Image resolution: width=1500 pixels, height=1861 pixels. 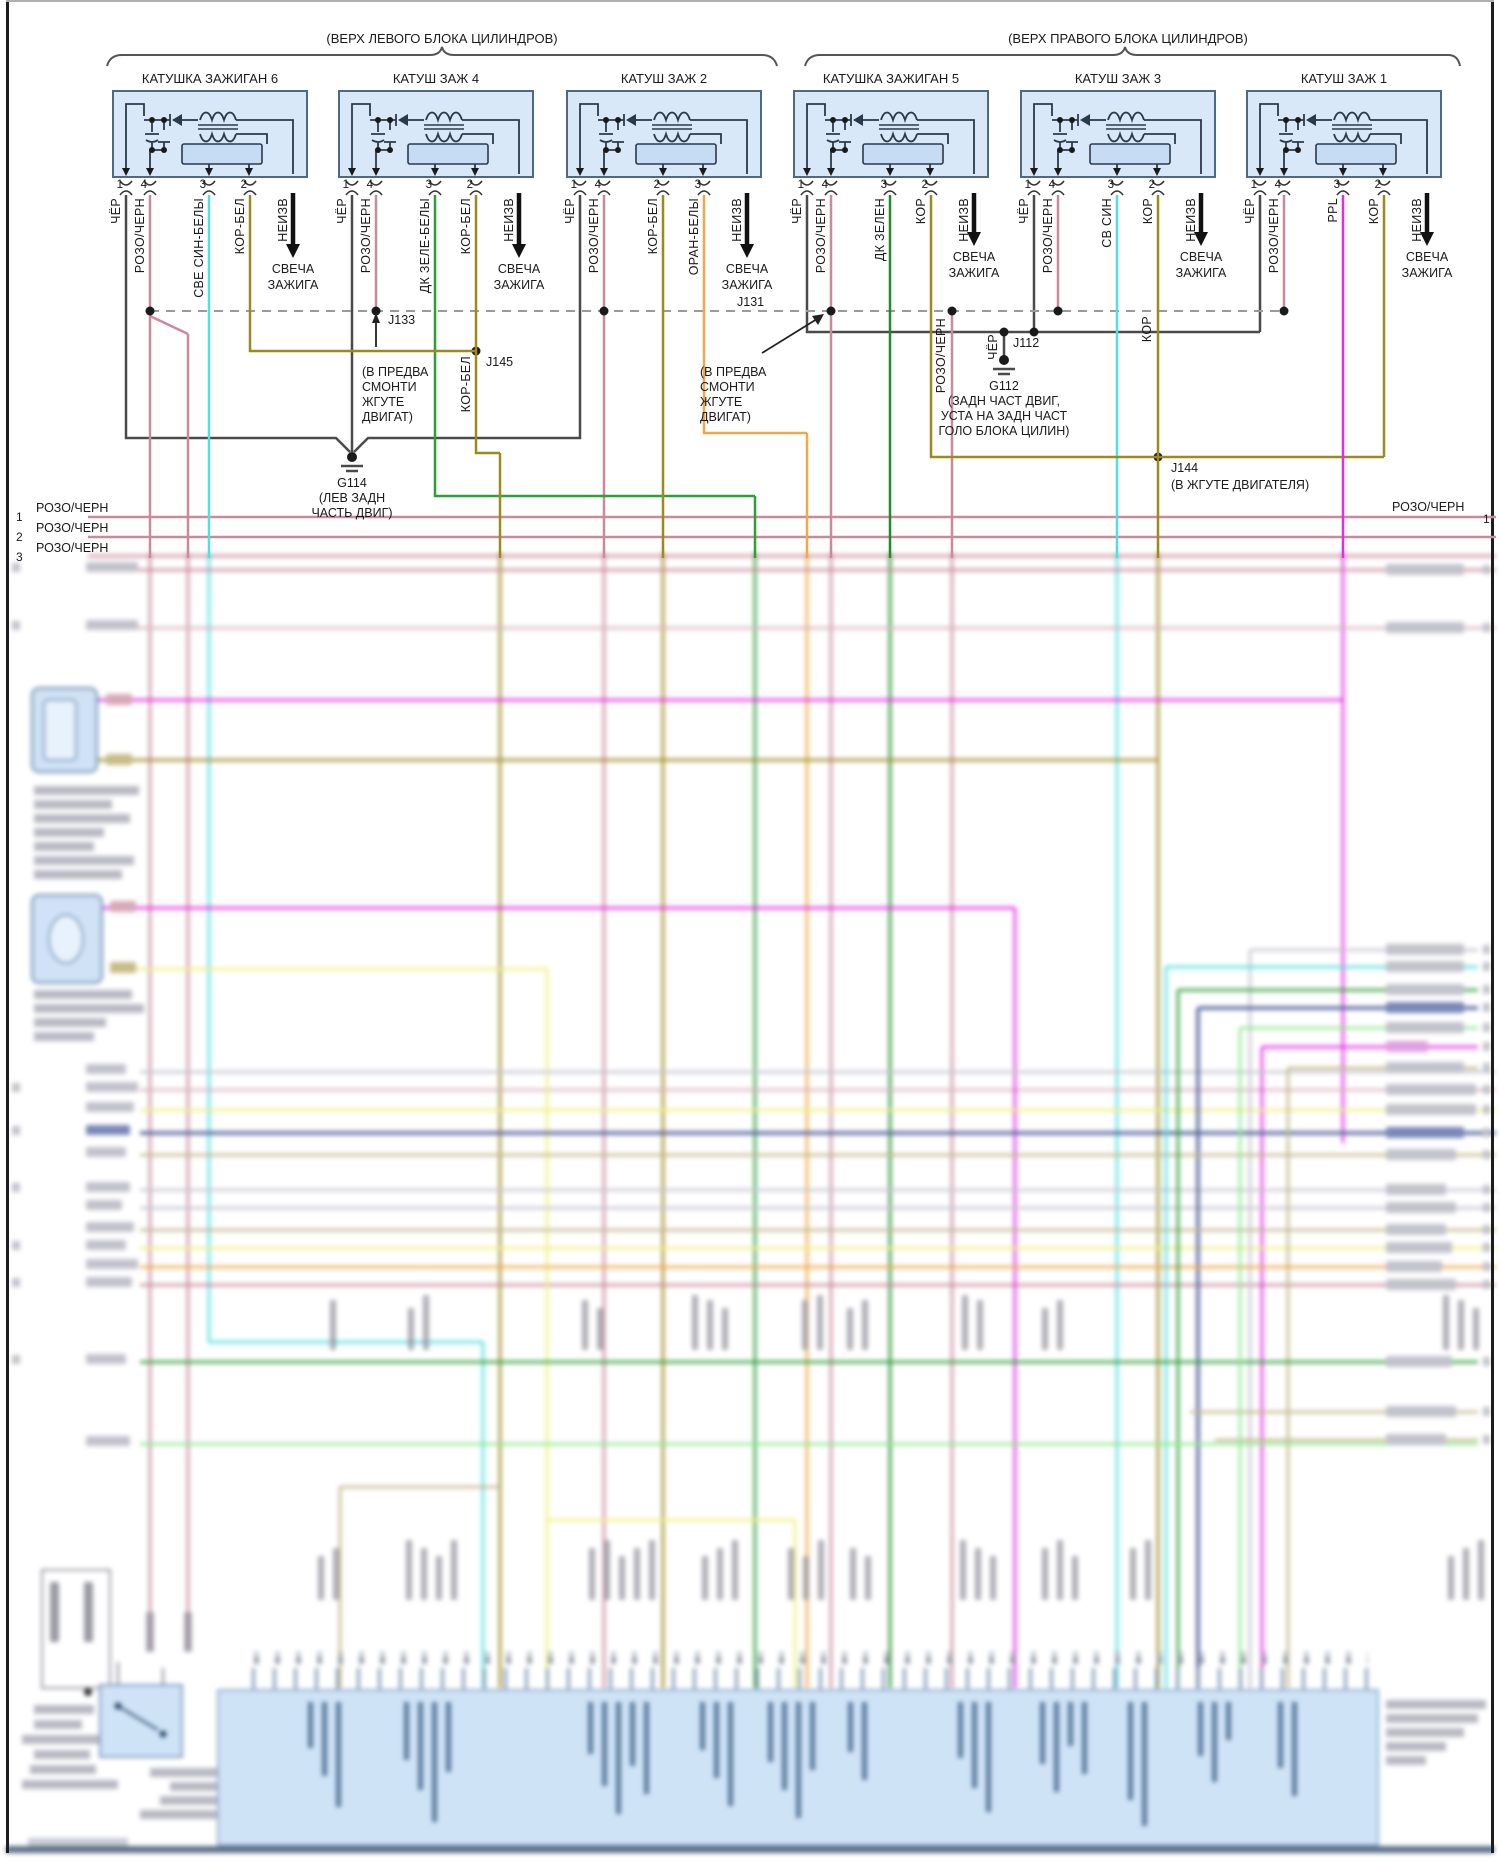 What do you see at coordinates (1107, 223) in the screenshot?
I see `wire-color-label: СВ СИН` at bounding box center [1107, 223].